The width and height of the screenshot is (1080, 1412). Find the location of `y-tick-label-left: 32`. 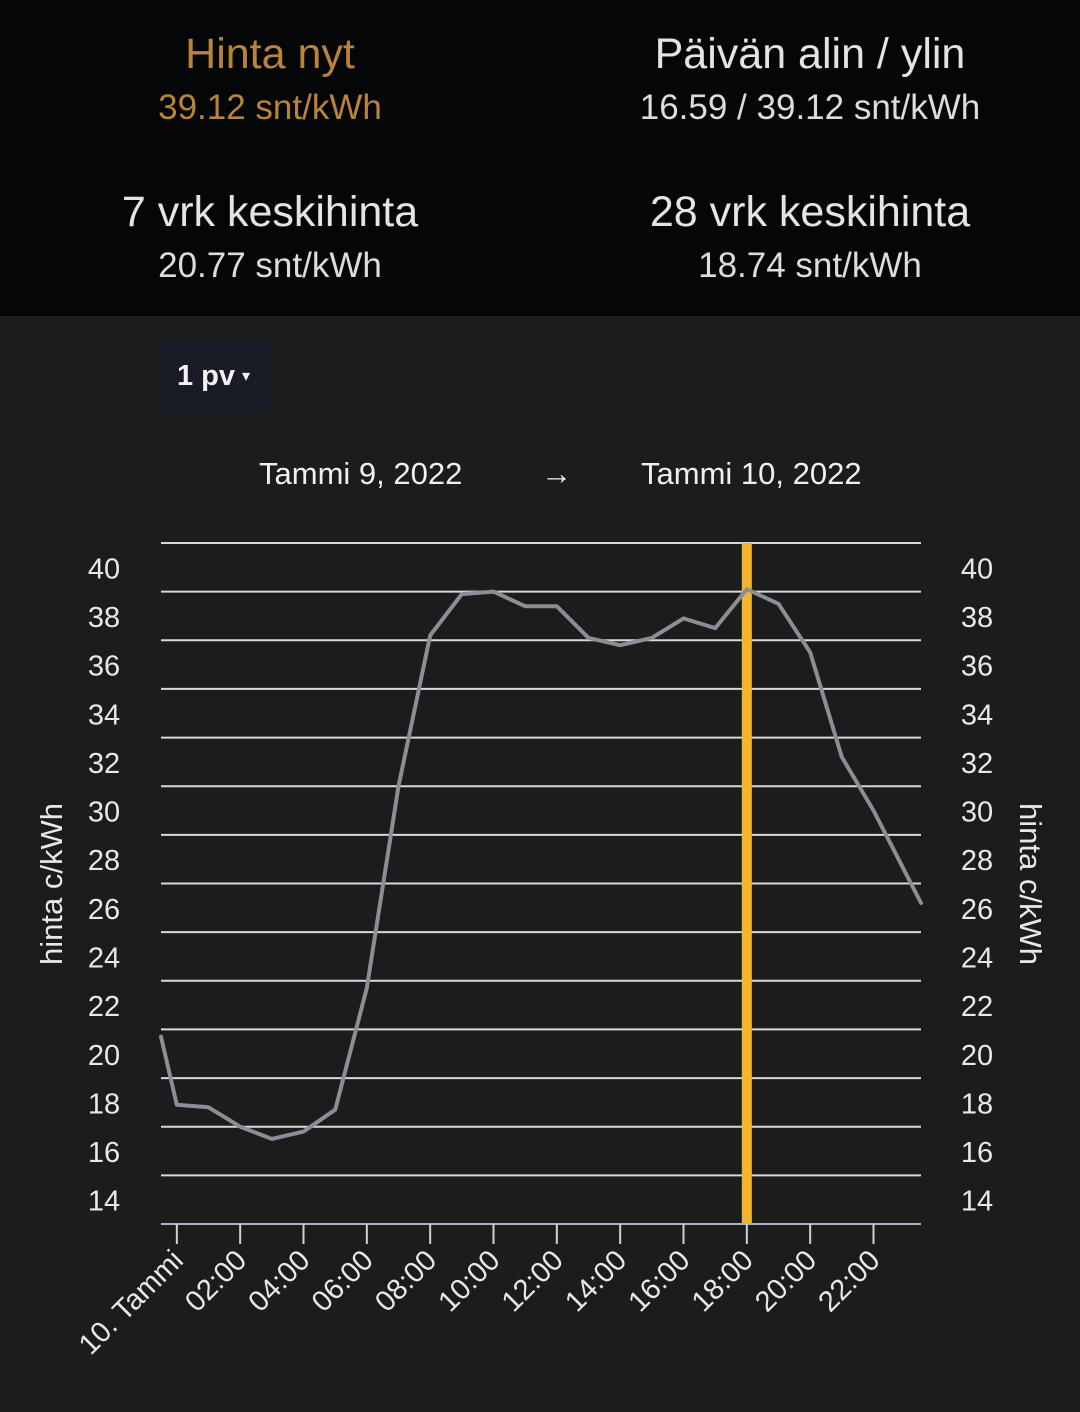

y-tick-label-left: 32 is located at coordinates (104, 764).